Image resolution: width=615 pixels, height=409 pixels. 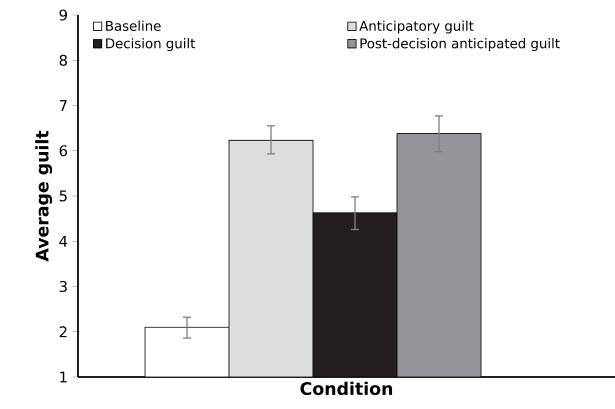 I want to click on y-tick-label: 7, so click(x=63, y=105).